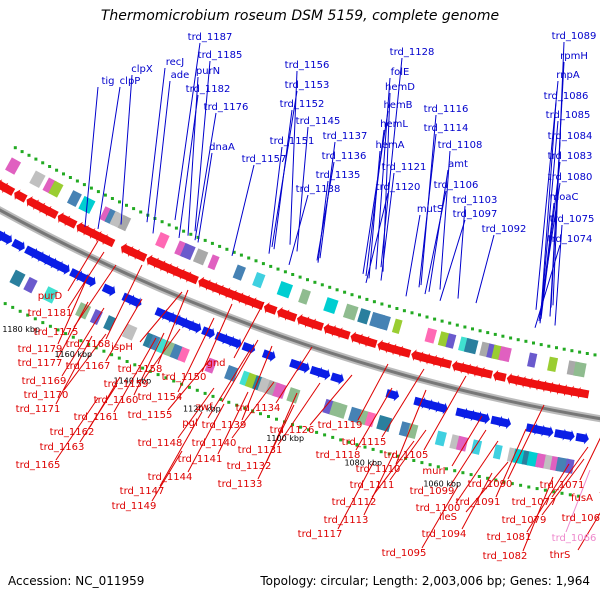 The height and width of the screenshot is (600, 600). Describe the element at coordinates (444, 534) in the screenshot. I see `reverse-gene-label: trd_1094` at that location.